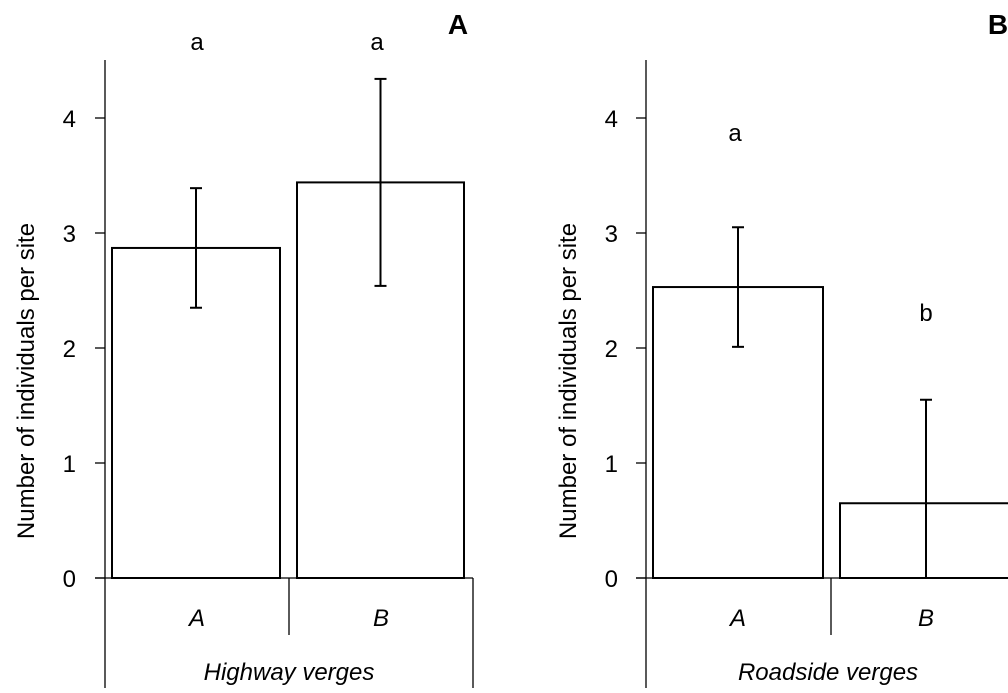 This screenshot has width=1008, height=693. What do you see at coordinates (69, 234) in the screenshot?
I see `panel-a-tick-label-3: 3` at bounding box center [69, 234].